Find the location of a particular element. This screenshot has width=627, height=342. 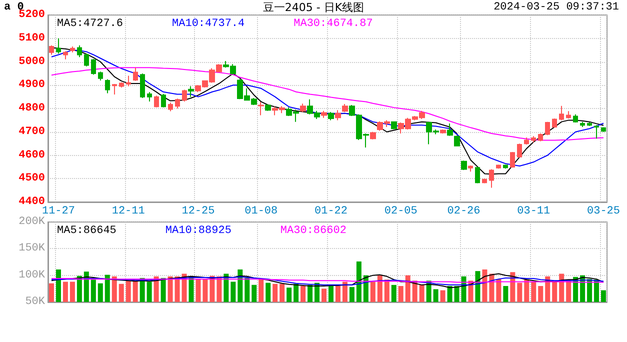

x-tick-label: 02-26 is located at coordinates (463, 212).